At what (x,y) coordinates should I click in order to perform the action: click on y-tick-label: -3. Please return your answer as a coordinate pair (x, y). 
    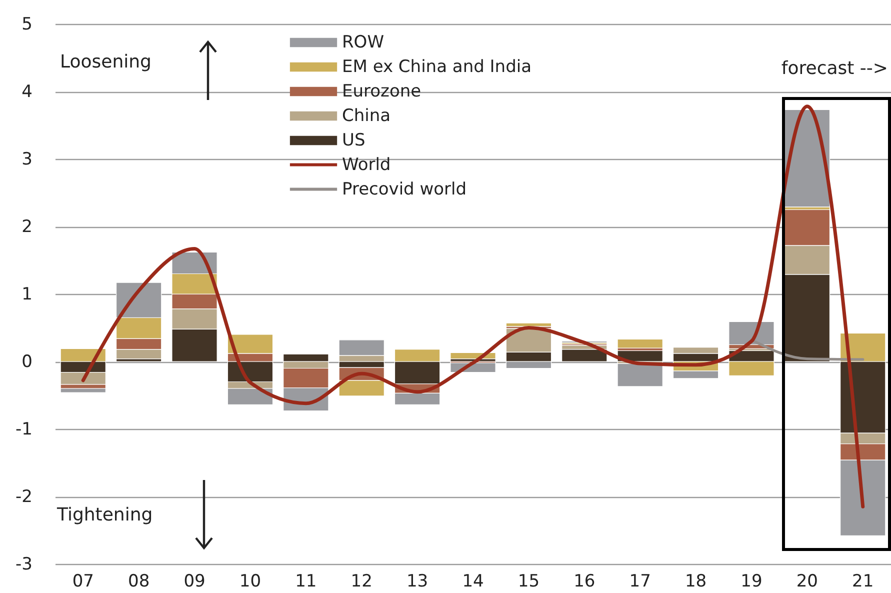
    Looking at the image, I should click on (24, 564).